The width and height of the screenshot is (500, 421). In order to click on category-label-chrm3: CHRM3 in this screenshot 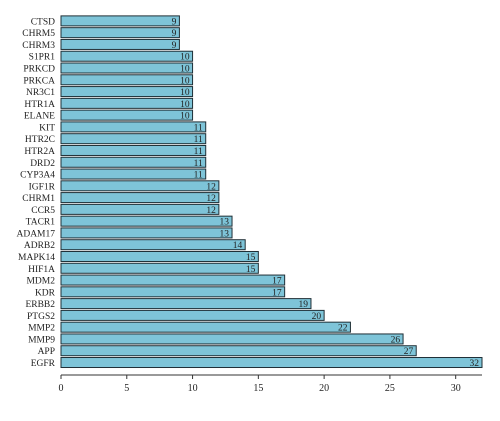, I will do `click(38, 46)`.